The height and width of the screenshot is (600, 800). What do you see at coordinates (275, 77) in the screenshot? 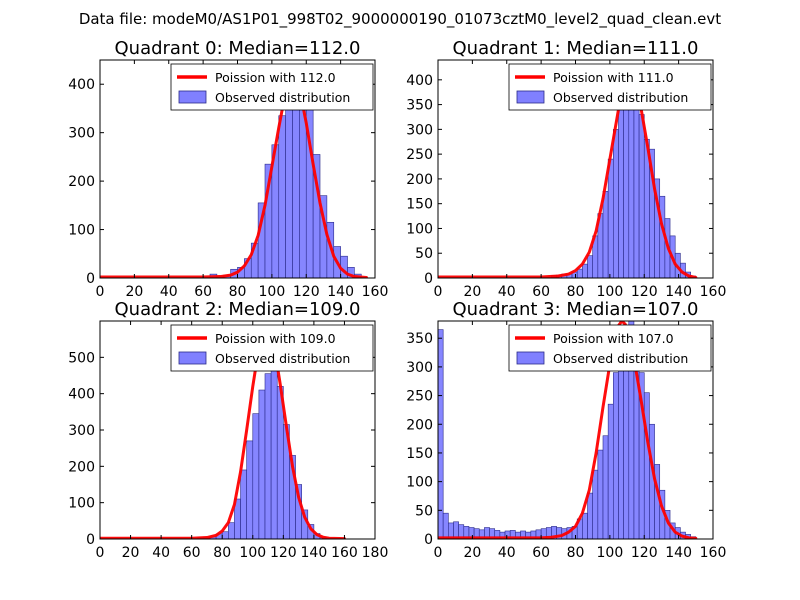
I see `legend-label-poisson: Poission with 112.0` at bounding box center [275, 77].